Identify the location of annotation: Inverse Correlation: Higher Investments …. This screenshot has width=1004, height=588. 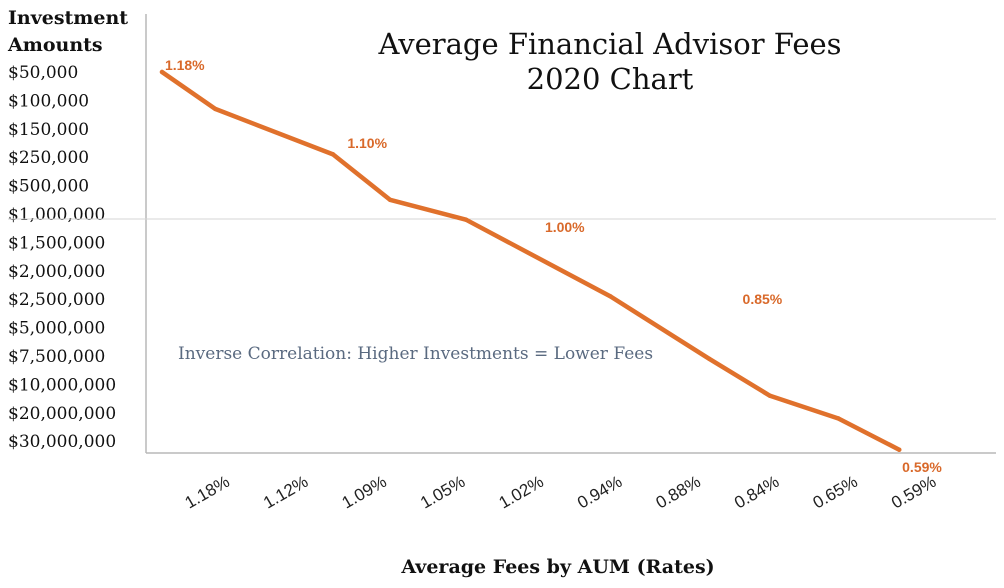
(415, 354).